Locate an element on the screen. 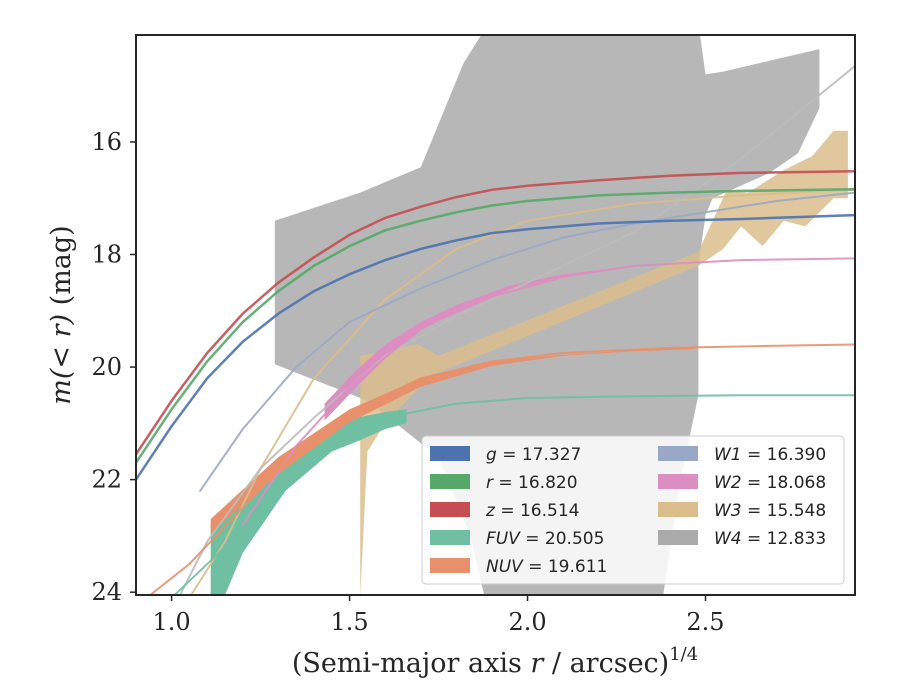 The height and width of the screenshot is (700, 900). y-tick-label: 22 is located at coordinates (106, 480).